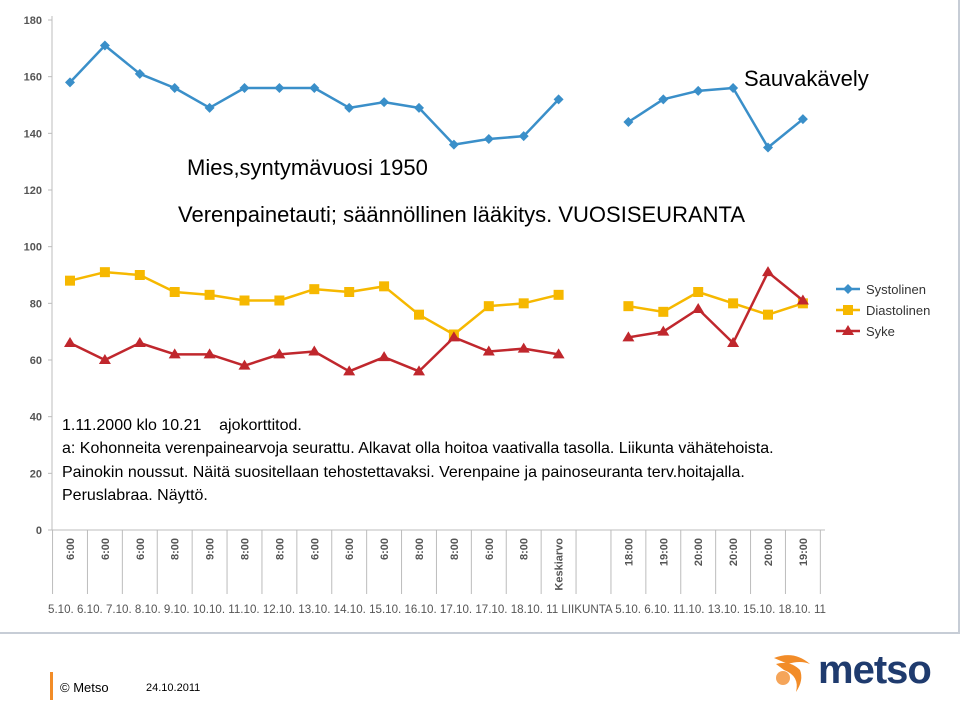 The width and height of the screenshot is (960, 701). What do you see at coordinates (898, 310) in the screenshot?
I see `legend-label: Diastolinen` at bounding box center [898, 310].